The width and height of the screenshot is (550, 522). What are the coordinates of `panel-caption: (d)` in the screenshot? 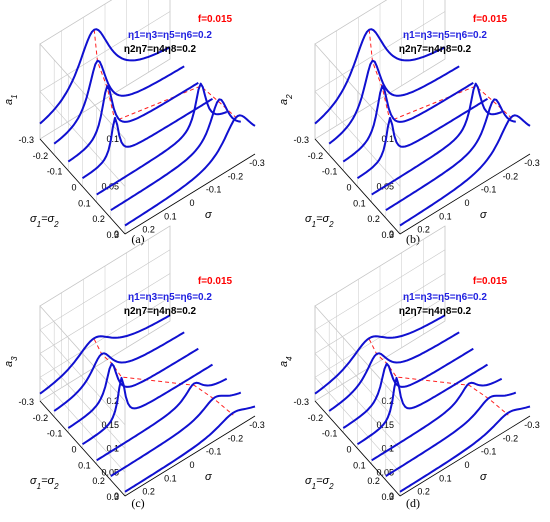 It's located at (413, 503).